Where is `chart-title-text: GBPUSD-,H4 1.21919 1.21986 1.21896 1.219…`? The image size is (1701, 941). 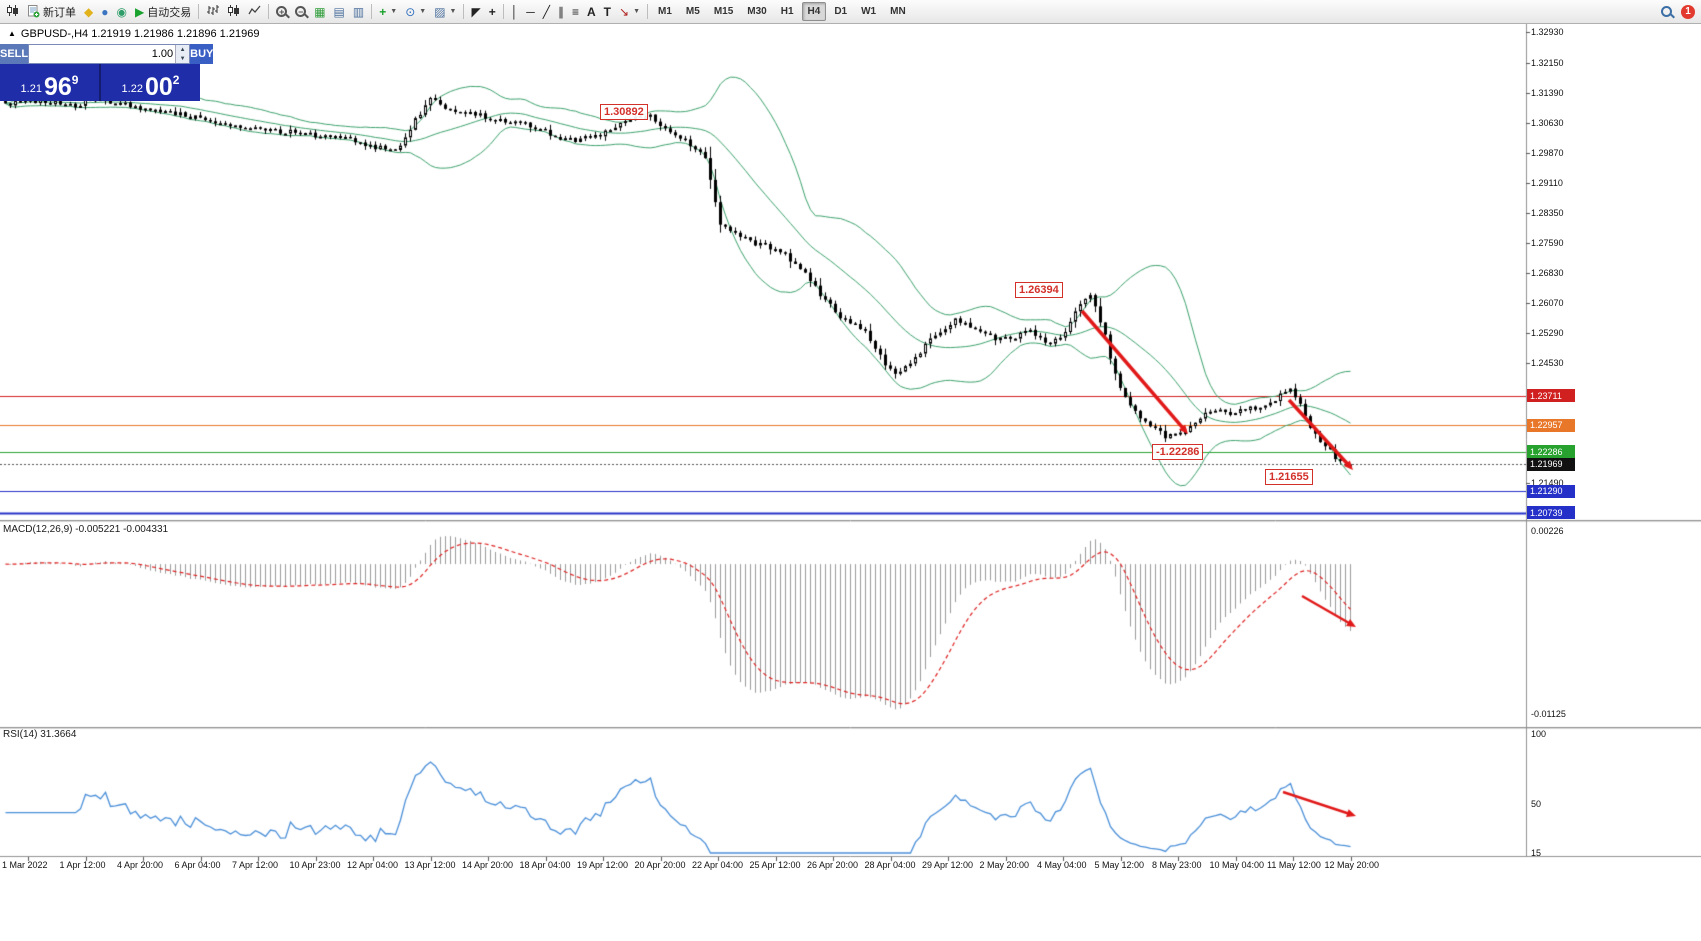 chart-title-text: GBPUSD-,H4 1.21919 1.21986 1.21896 1.219… is located at coordinates (140, 34).